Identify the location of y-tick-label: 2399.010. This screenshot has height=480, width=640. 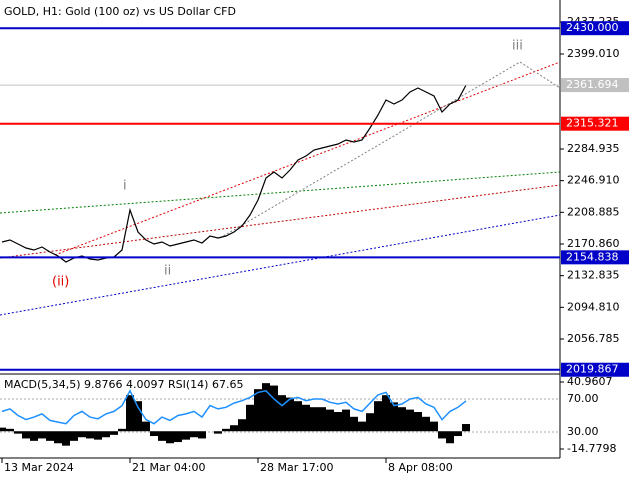
(593, 53).